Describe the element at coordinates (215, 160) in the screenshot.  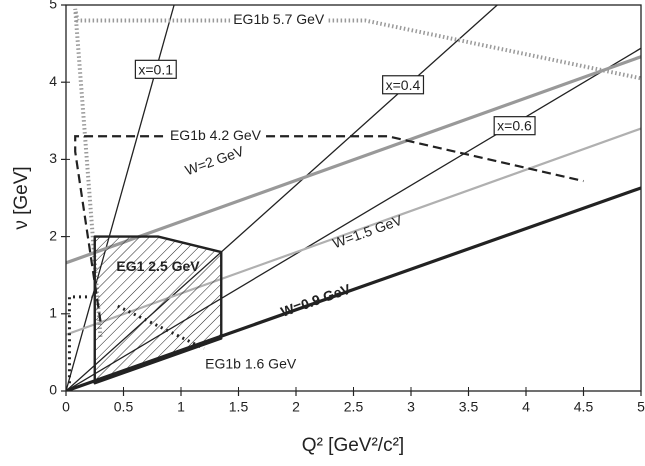
I see `series-label: W=2 GeV` at that location.